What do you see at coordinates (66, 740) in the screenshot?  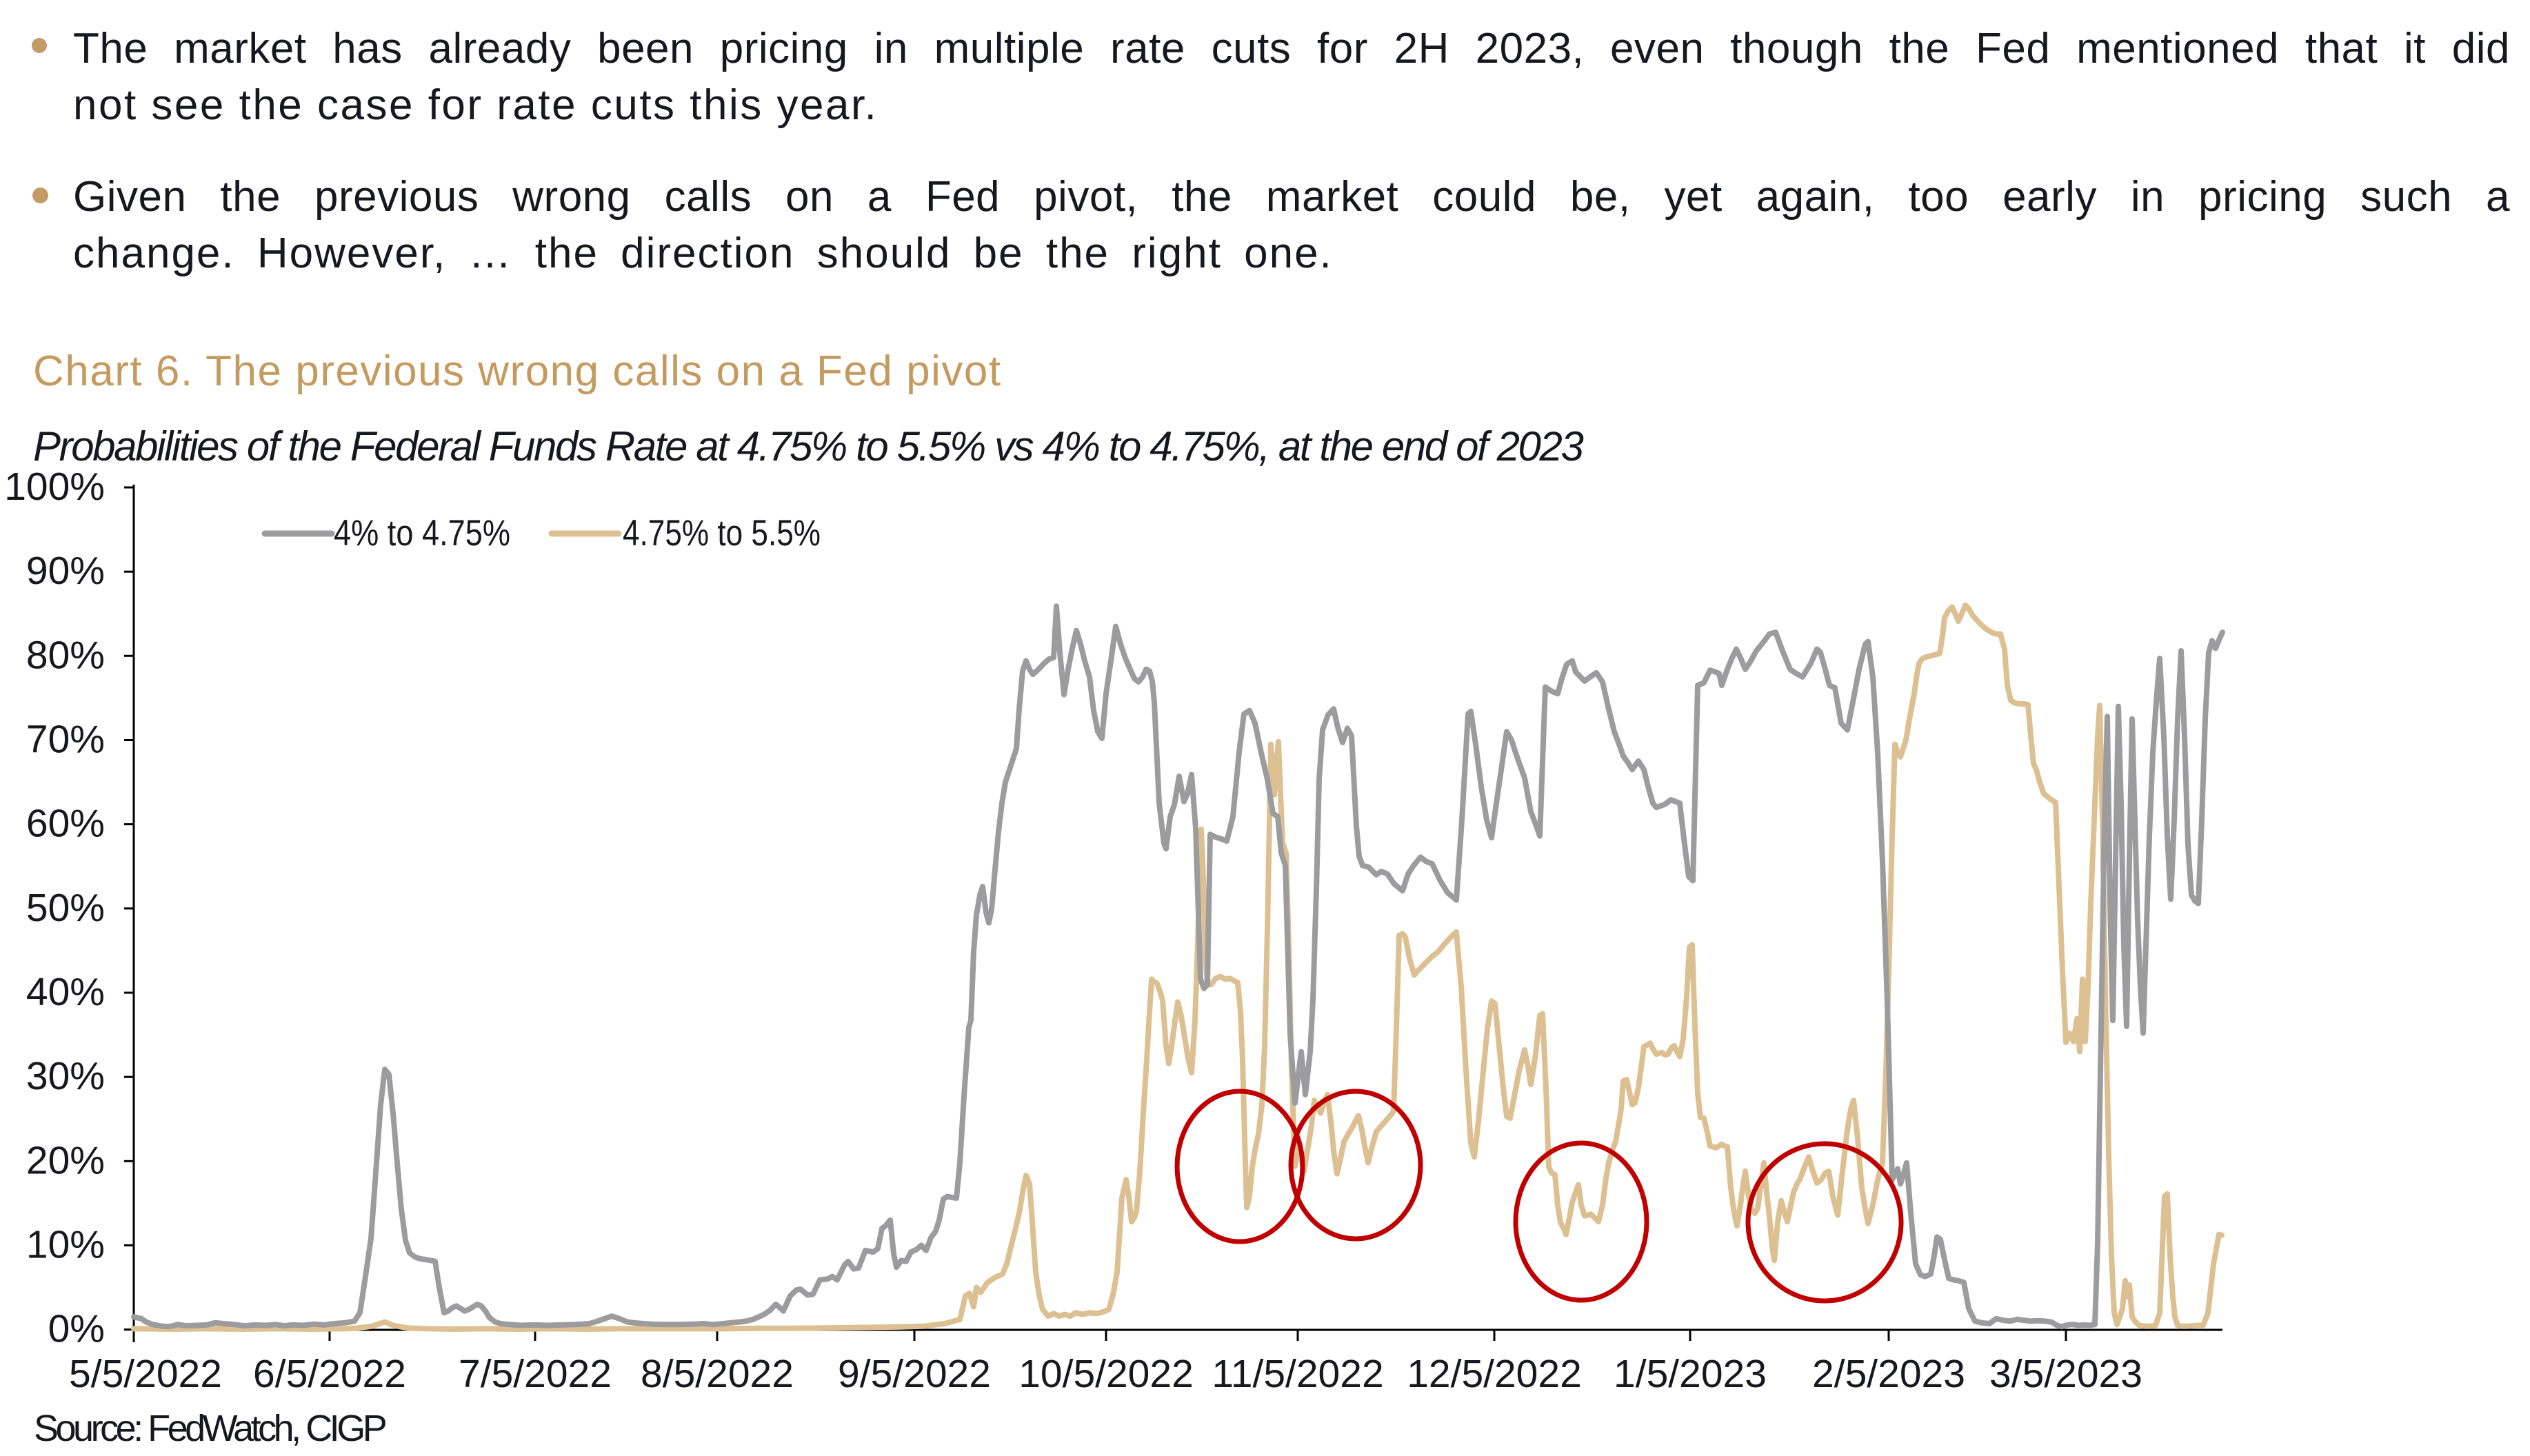 I see `svg-text: 70%` at bounding box center [66, 740].